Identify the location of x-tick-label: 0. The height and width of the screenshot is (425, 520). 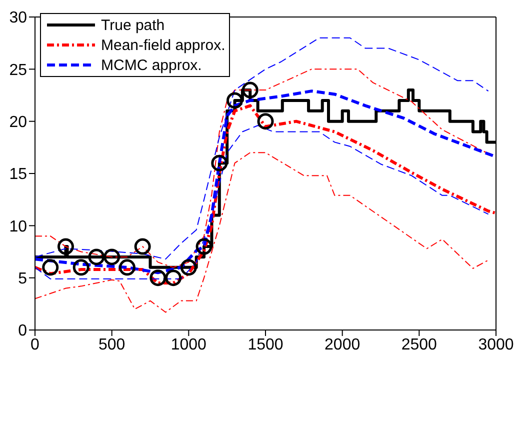
(35, 345).